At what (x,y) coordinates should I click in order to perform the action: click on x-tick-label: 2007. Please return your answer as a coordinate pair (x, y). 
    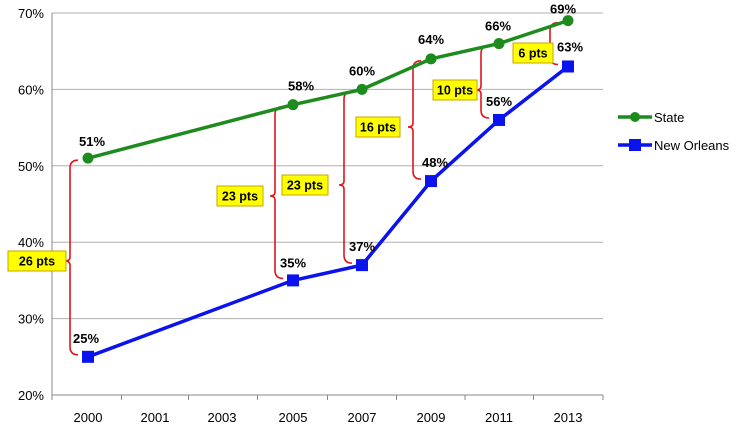
    Looking at the image, I should click on (362, 417).